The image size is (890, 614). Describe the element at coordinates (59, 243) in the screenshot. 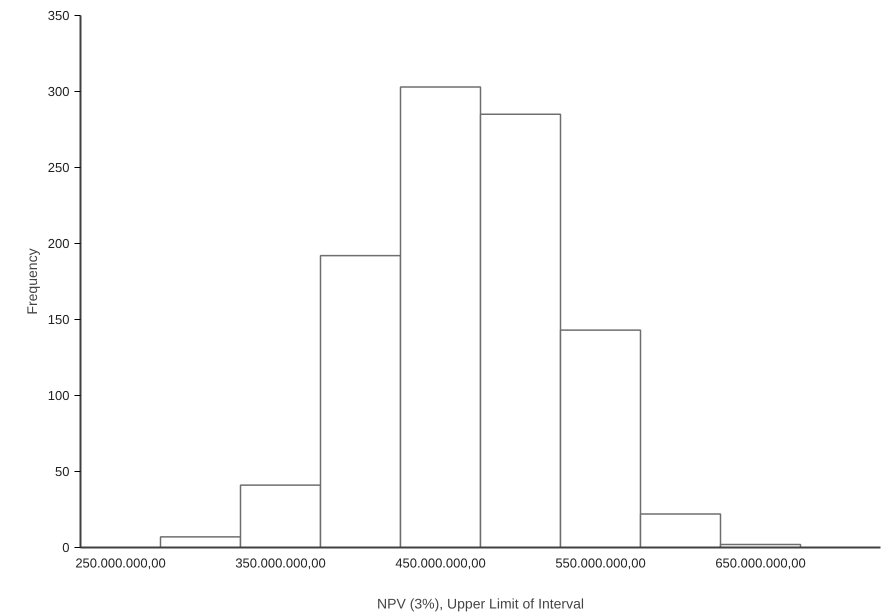

I see `y-tick-label: 200` at that location.